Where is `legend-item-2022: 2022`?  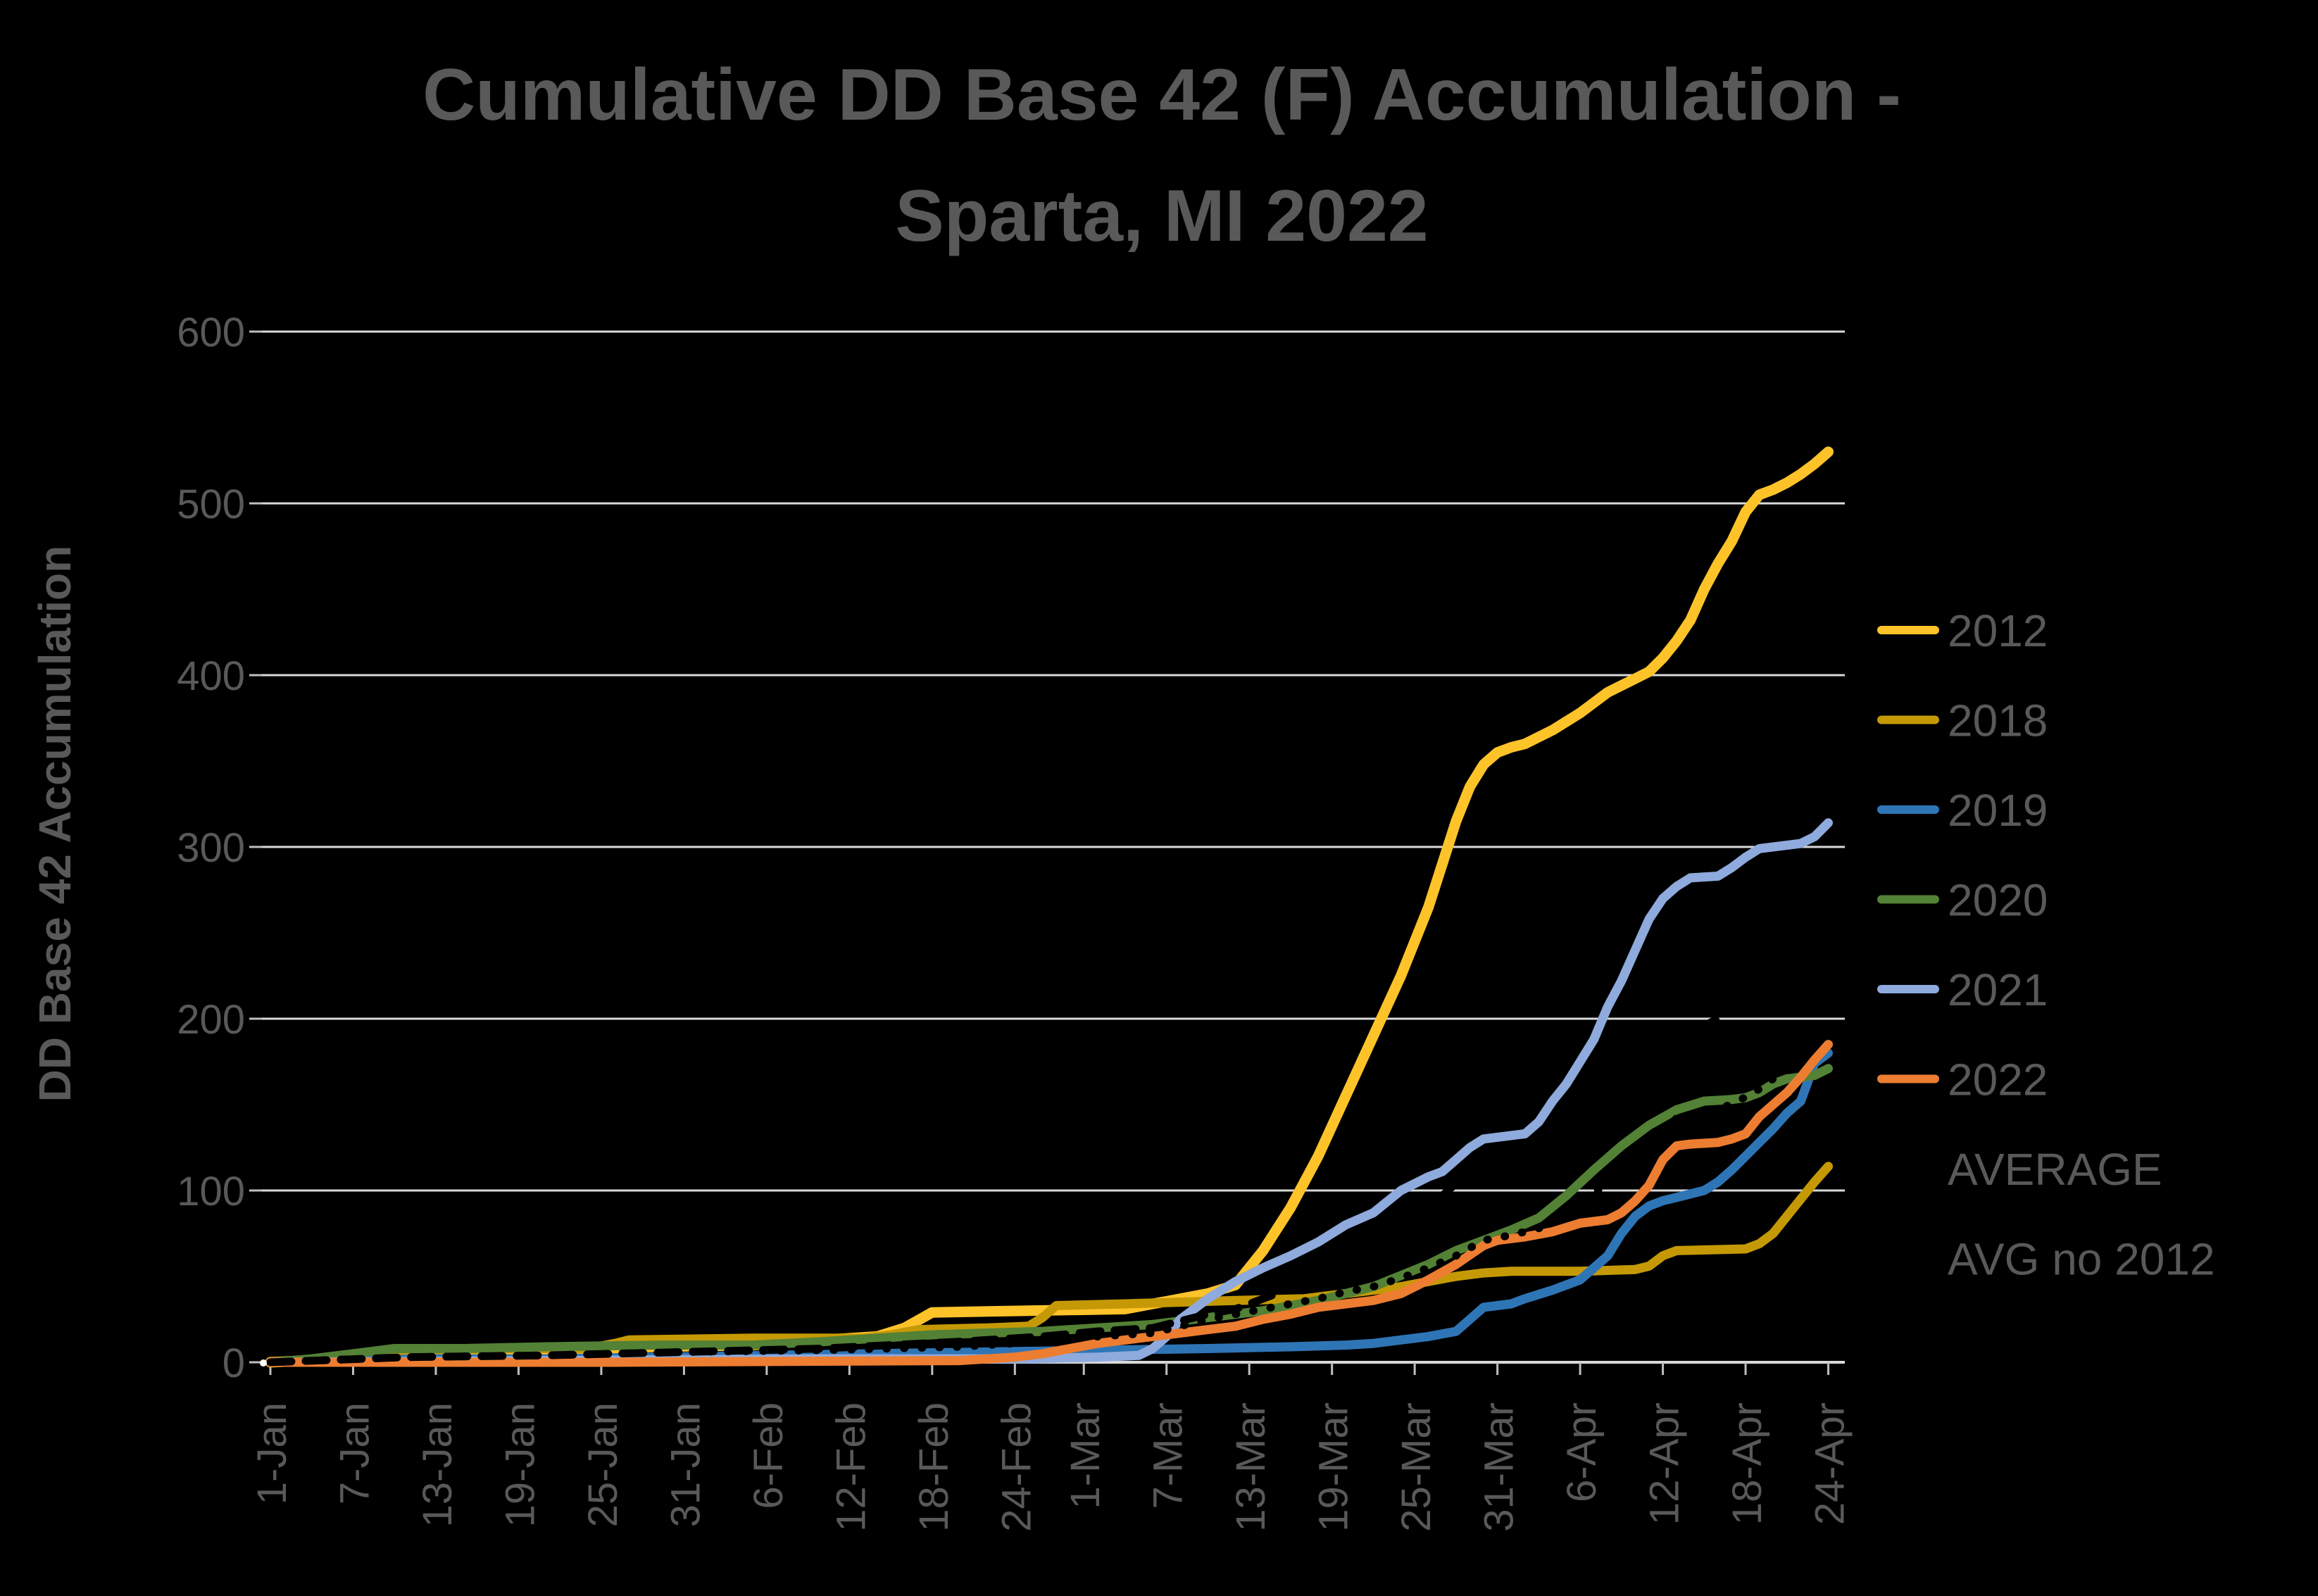
legend-item-2022: 2022 is located at coordinates (1962, 1080).